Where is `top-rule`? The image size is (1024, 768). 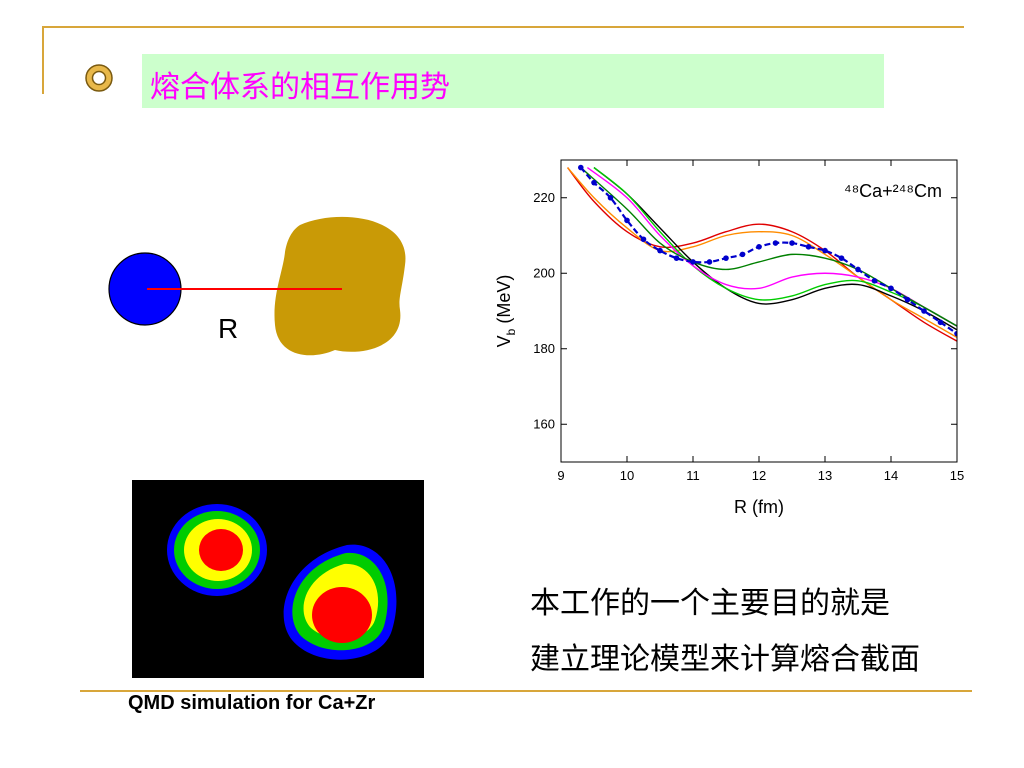 top-rule is located at coordinates (503, 27).